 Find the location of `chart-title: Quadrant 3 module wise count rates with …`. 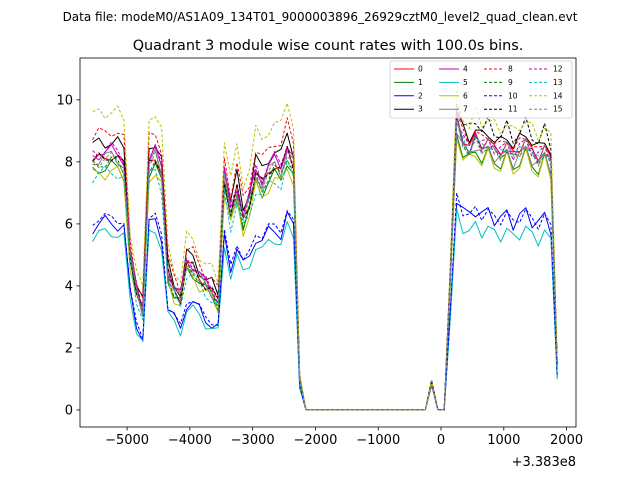

chart-title: Quadrant 3 module wise count rates with … is located at coordinates (328, 46).